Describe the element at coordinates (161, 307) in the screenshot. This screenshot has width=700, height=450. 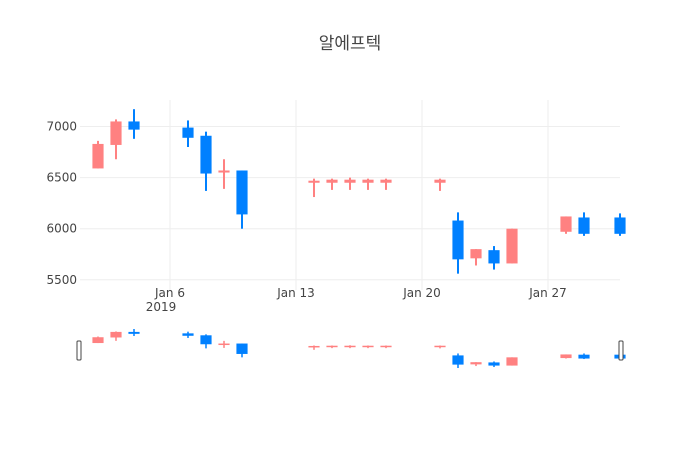
I see `x-axis-year-label: 2019` at that location.